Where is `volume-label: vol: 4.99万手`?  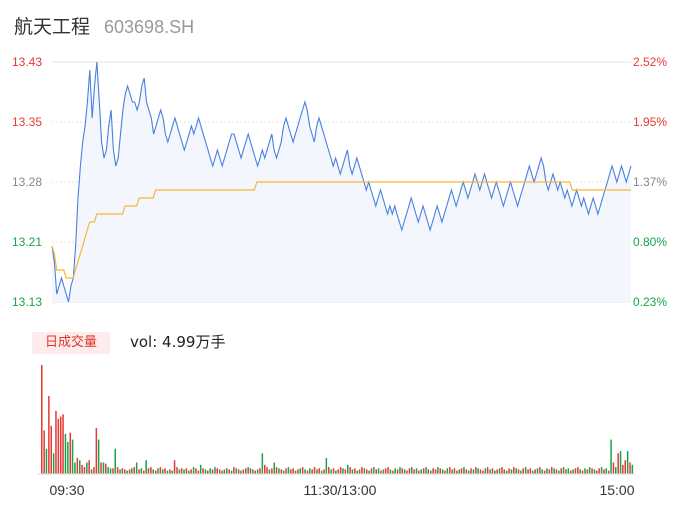
volume-label: vol: 4.99万手 is located at coordinates (178, 342).